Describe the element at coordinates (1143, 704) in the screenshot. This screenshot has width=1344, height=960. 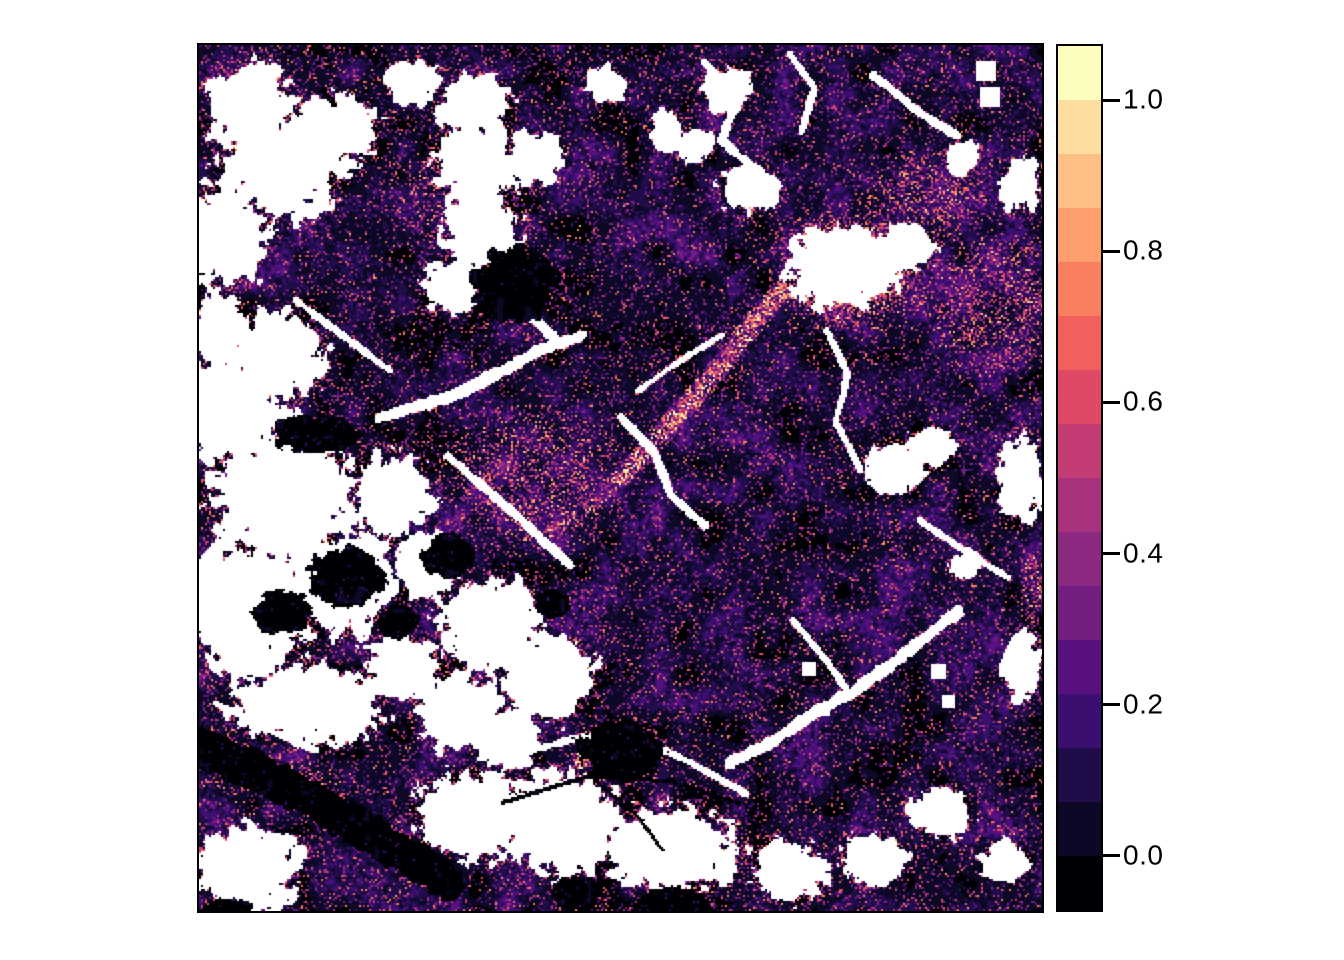
I see `colorbar-tick-label: 0.2` at that location.